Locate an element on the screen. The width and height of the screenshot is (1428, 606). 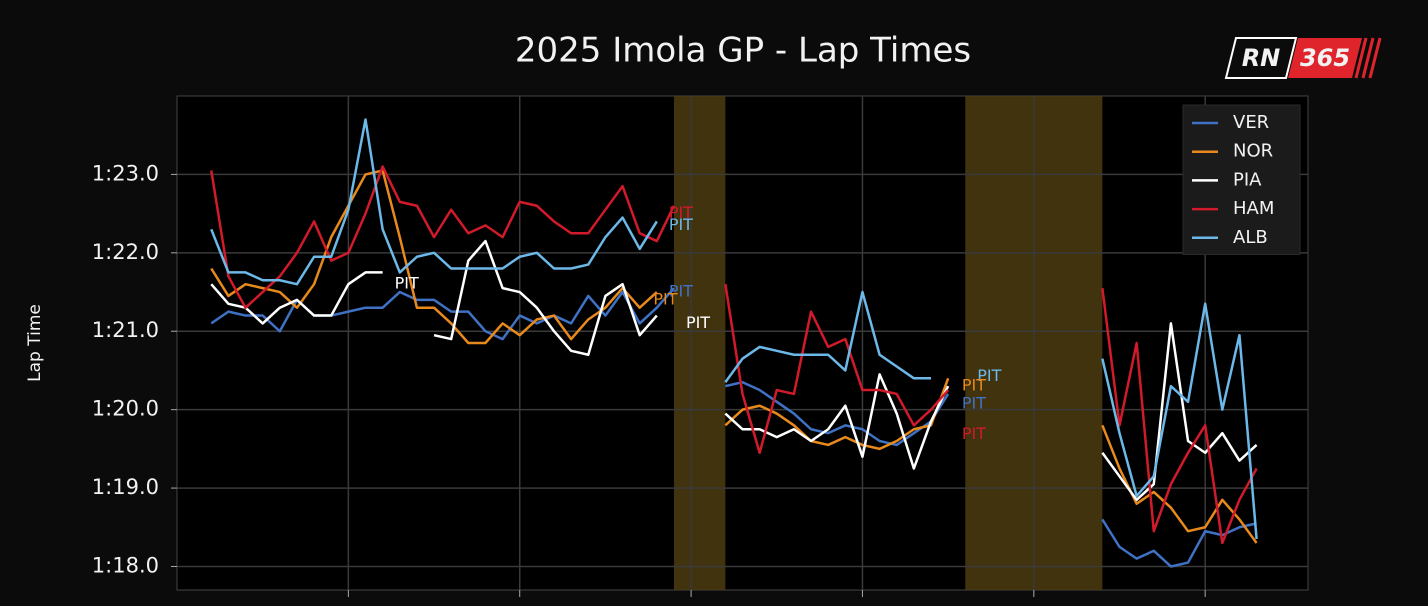
legend-label: ALB is located at coordinates (1250, 237).